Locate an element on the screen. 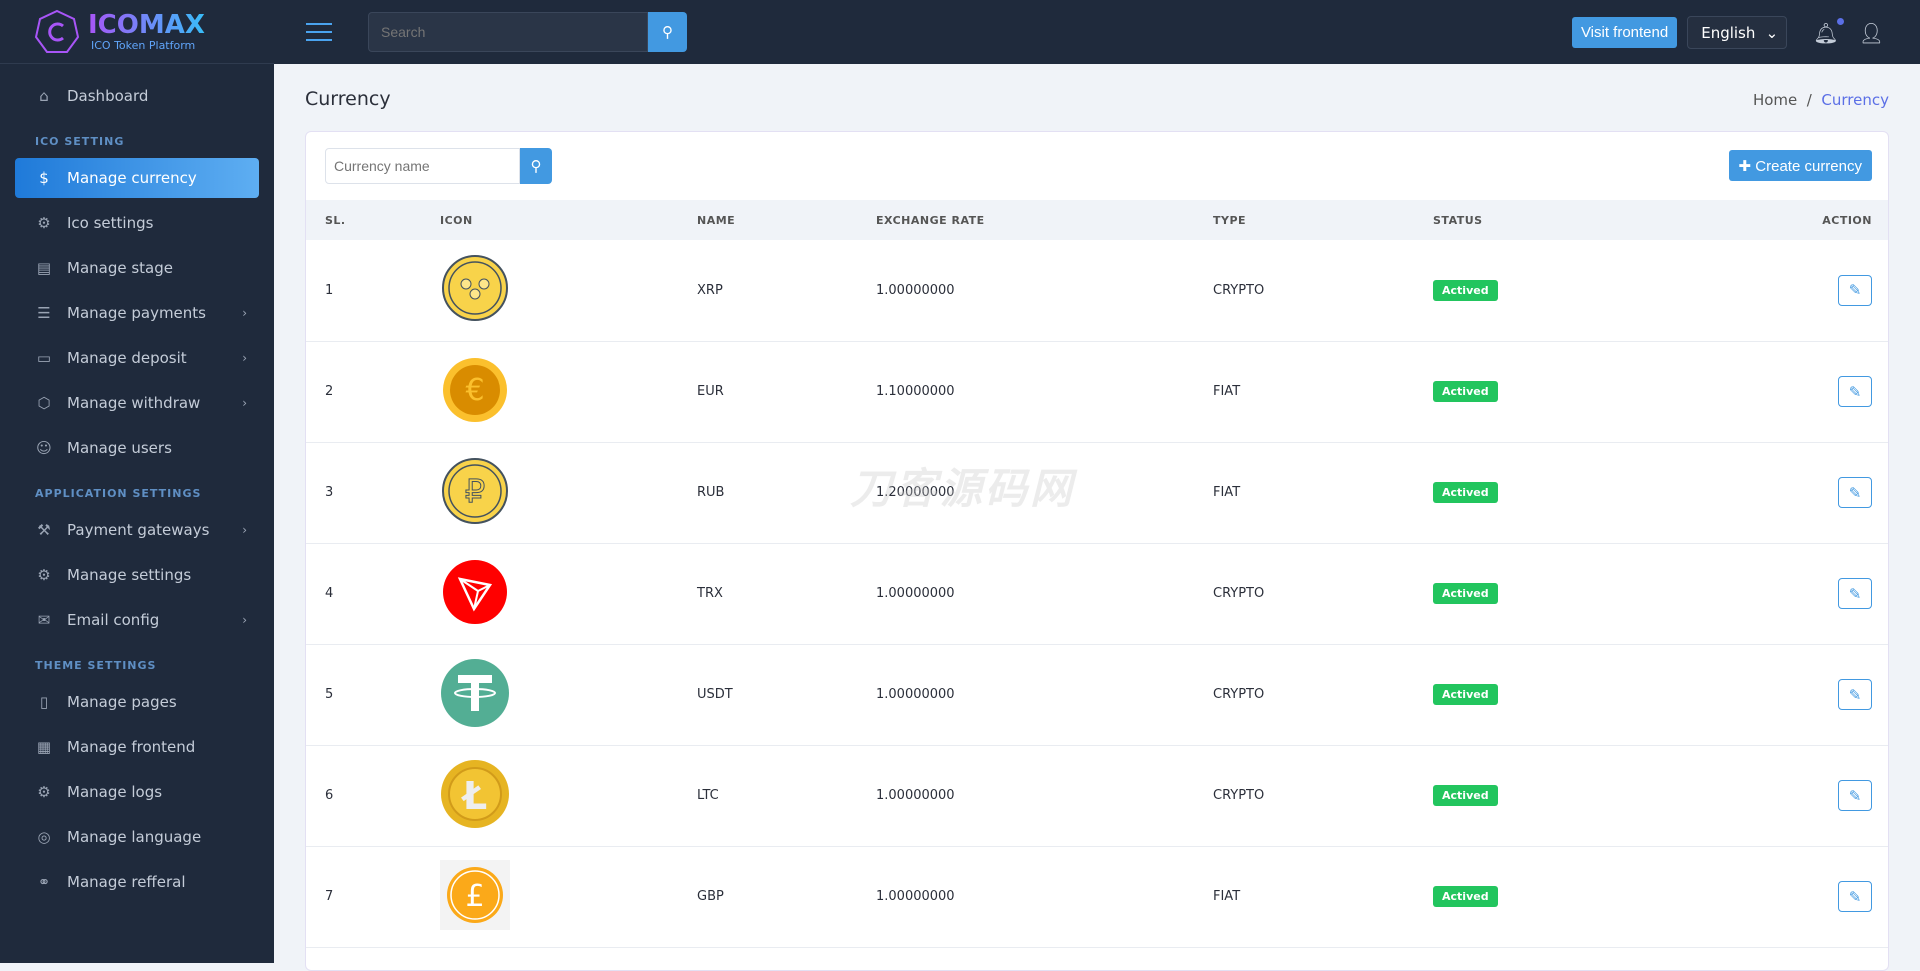 This screenshot has width=1920, height=971. create-currency-button: ✚ Create currency is located at coordinates (1800, 165).